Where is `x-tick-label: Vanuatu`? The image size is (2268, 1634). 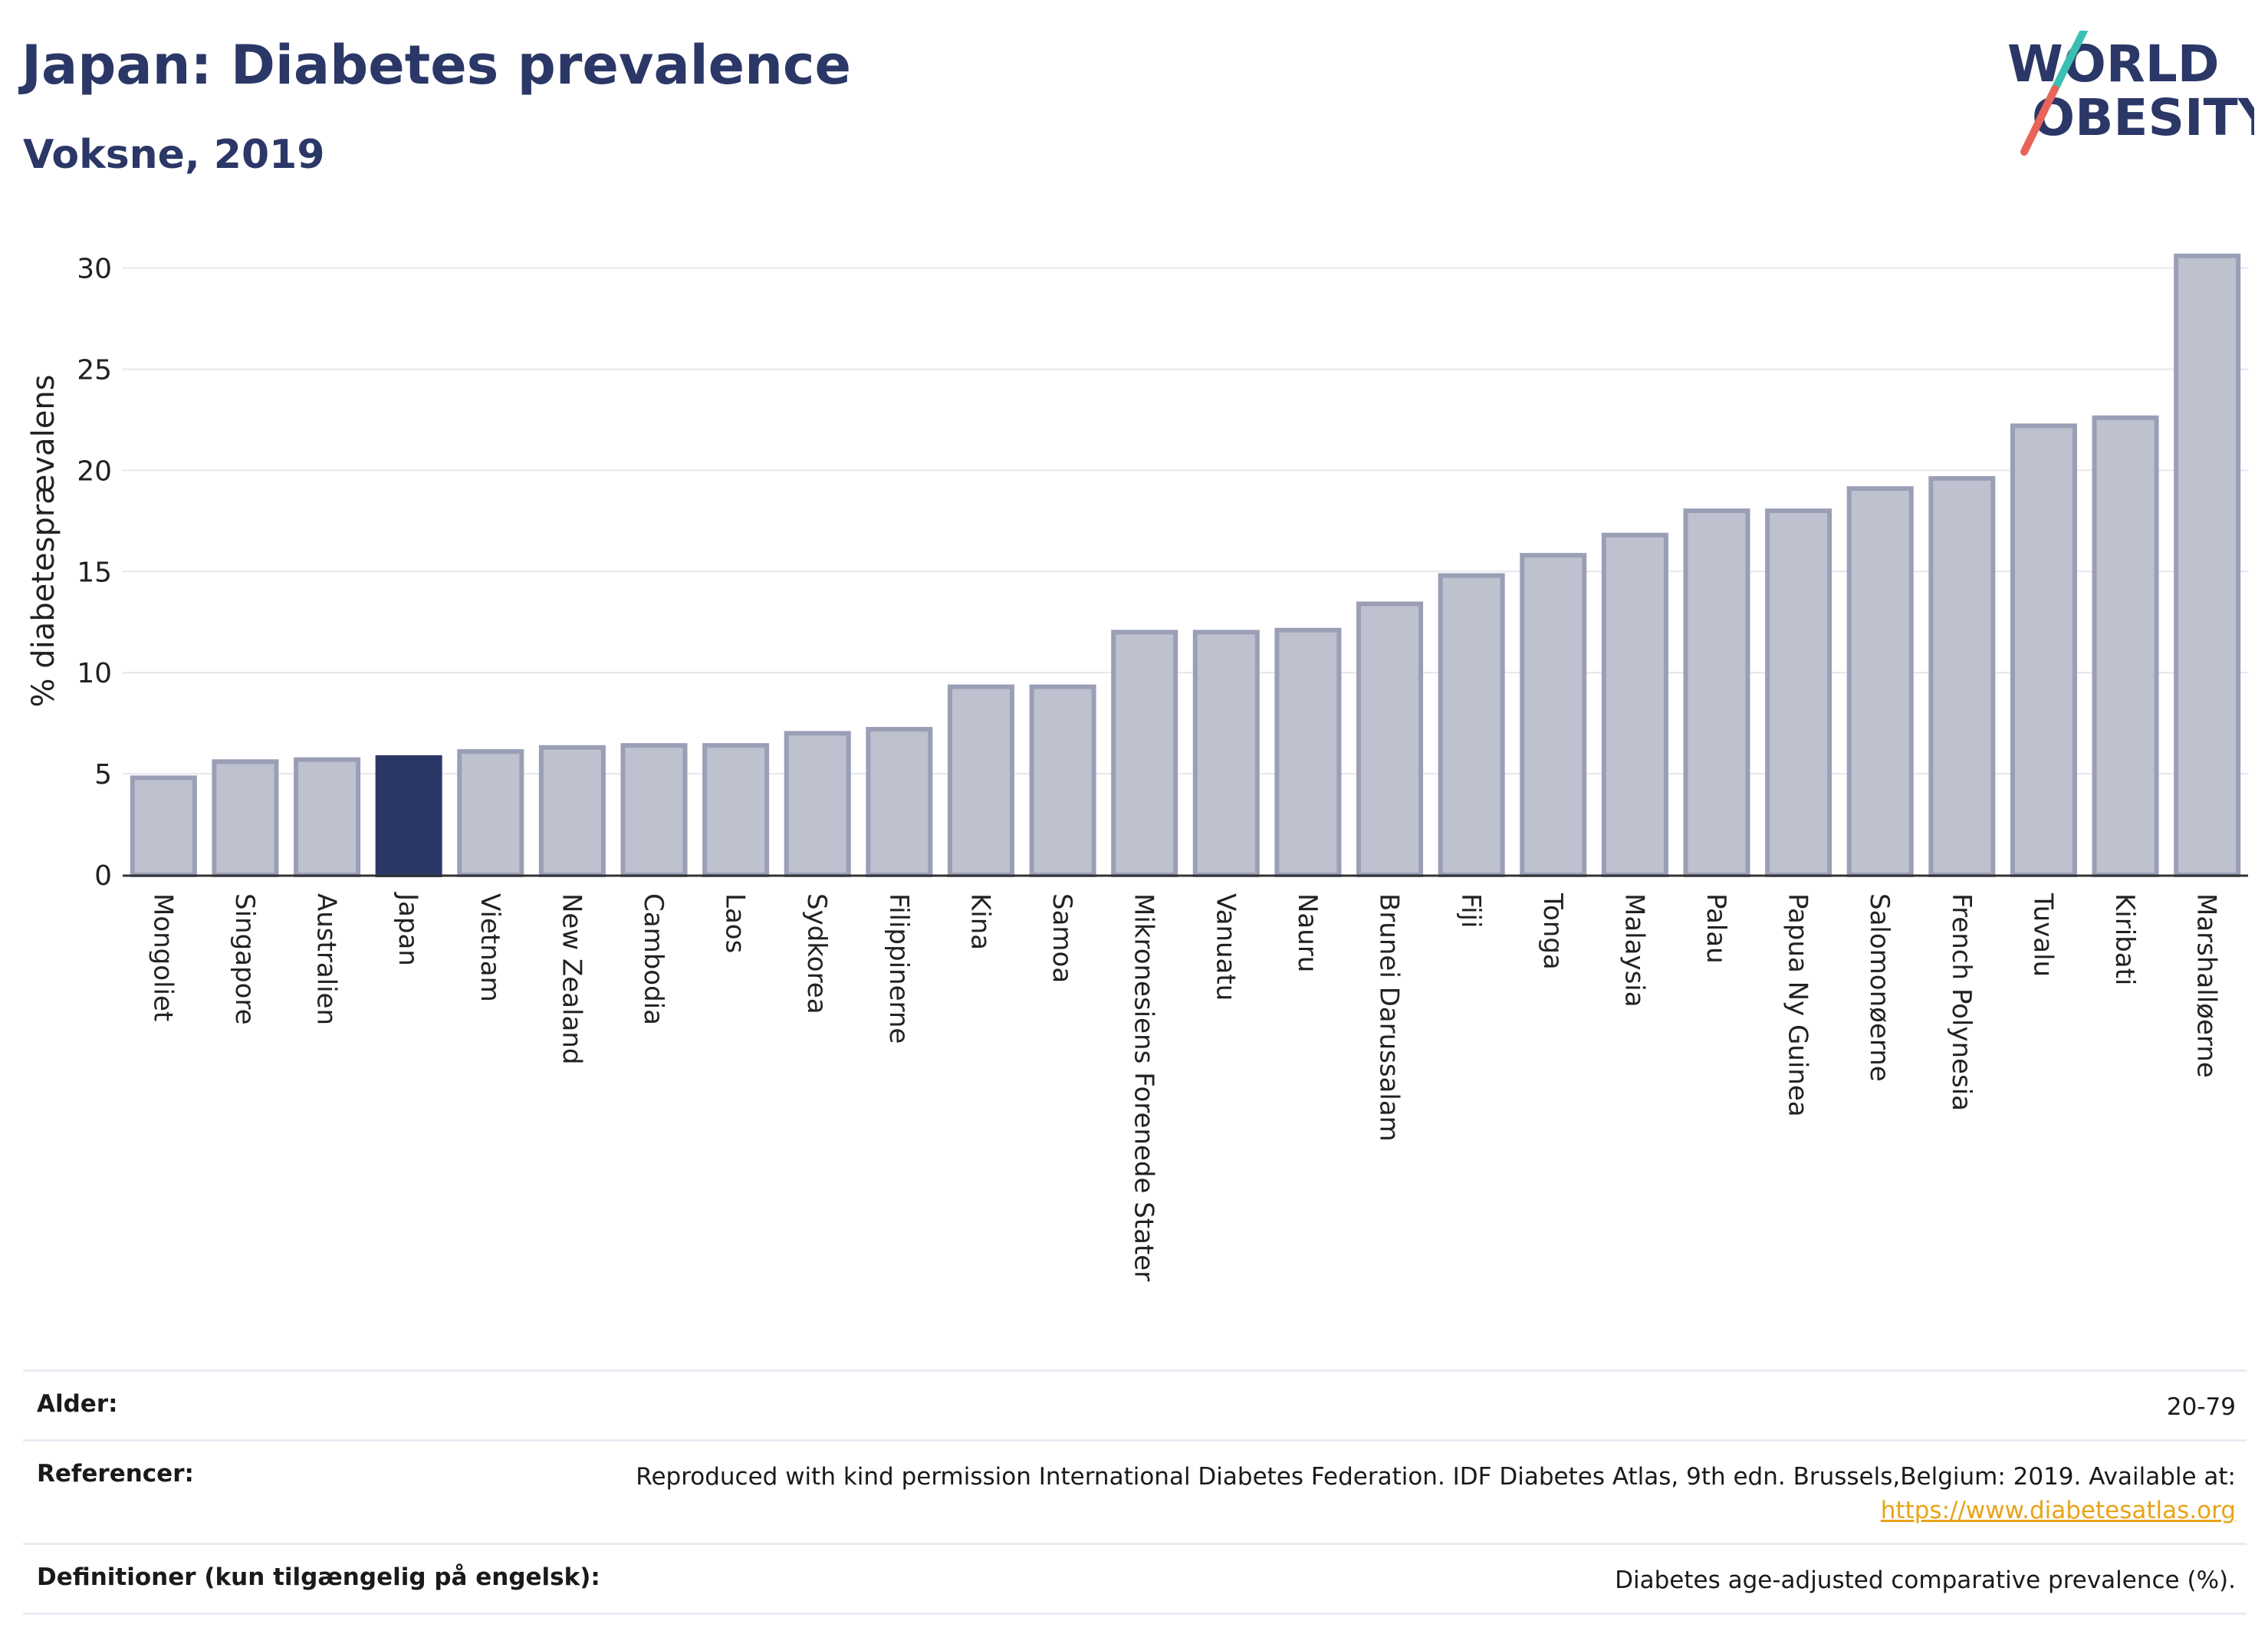
x-tick-label: Vanuatu is located at coordinates (1225, 947).